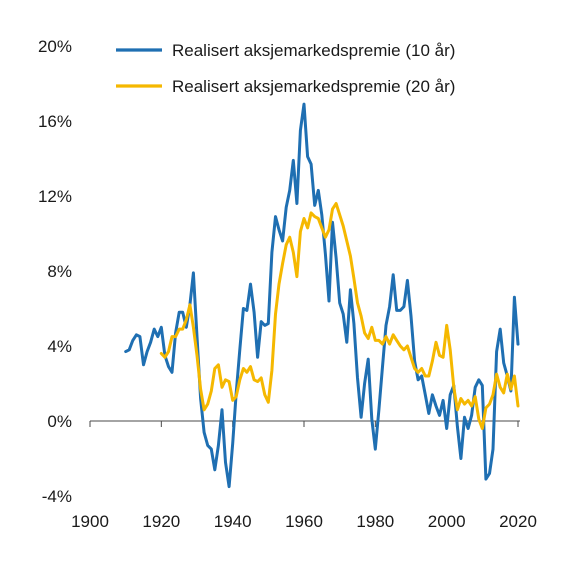  I want to click on legend-label-20-year: Realisert aksjemarkedspremie (20 år), so click(313, 86).